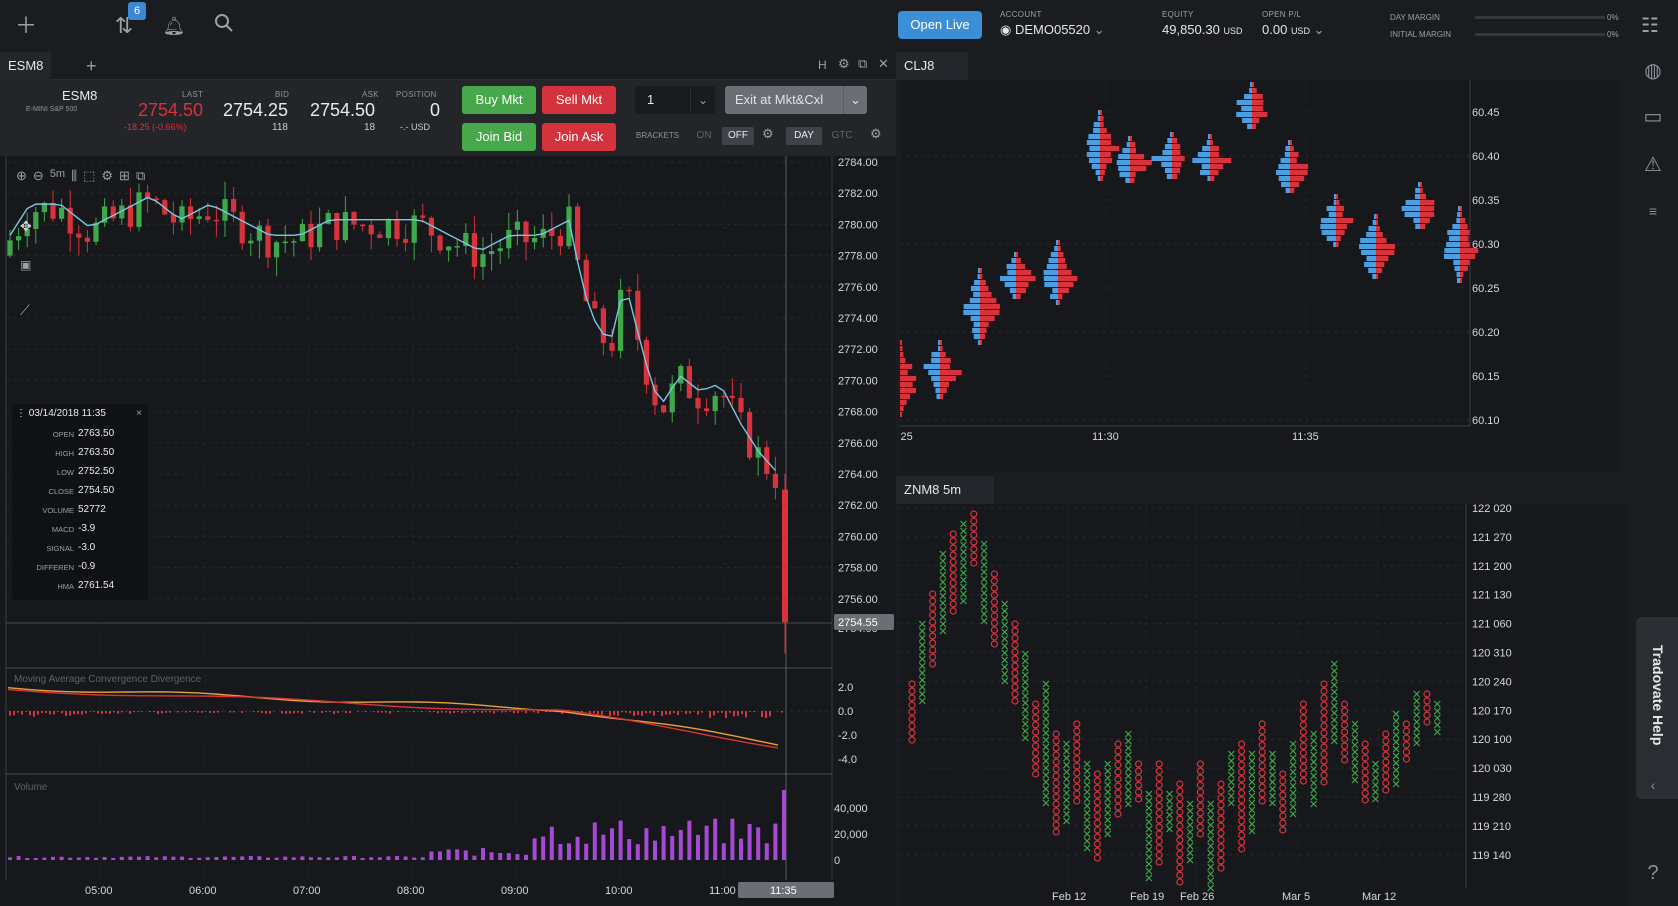  What do you see at coordinates (675, 100) in the screenshot?
I see `quantity-input: 1` at bounding box center [675, 100].